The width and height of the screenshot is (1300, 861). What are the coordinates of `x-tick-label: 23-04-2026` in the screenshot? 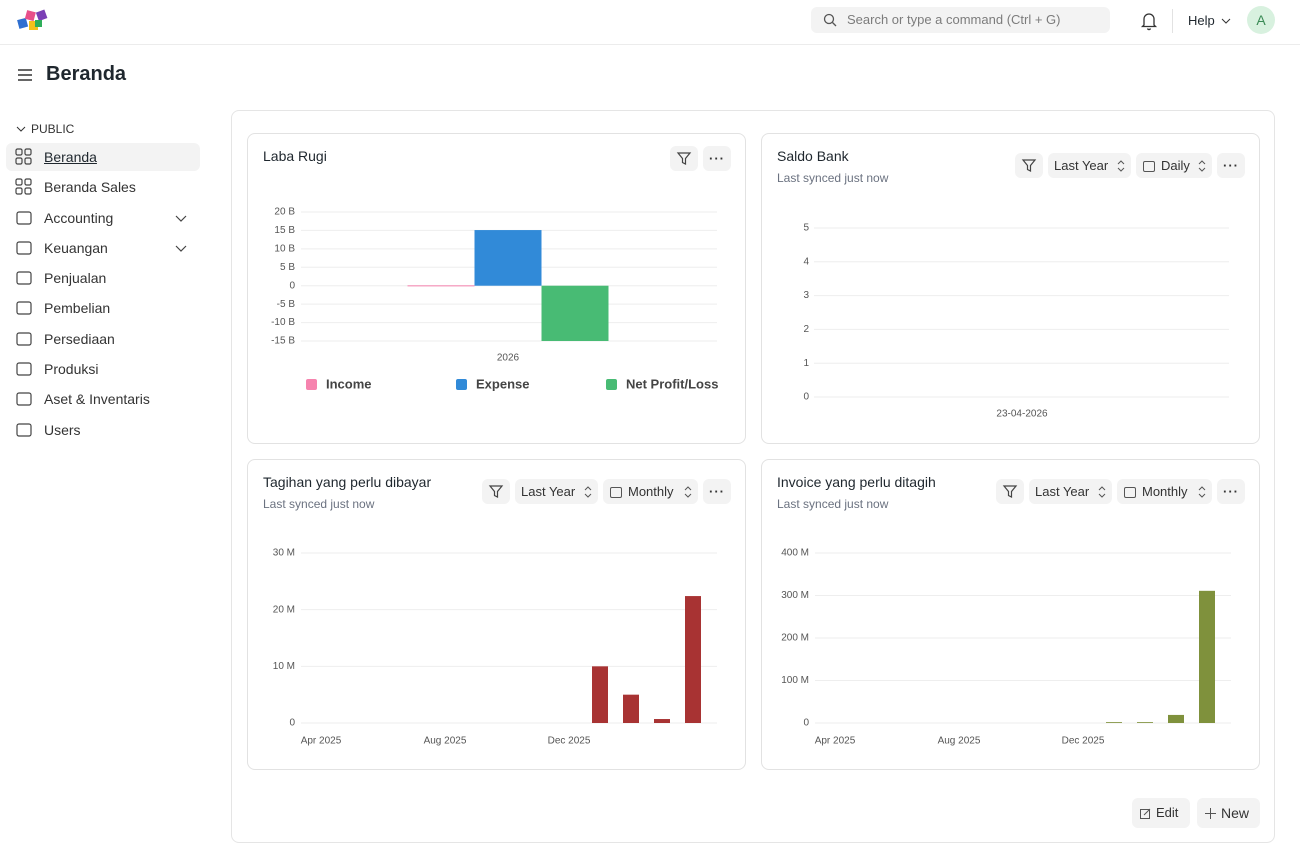 It's located at (1022, 414).